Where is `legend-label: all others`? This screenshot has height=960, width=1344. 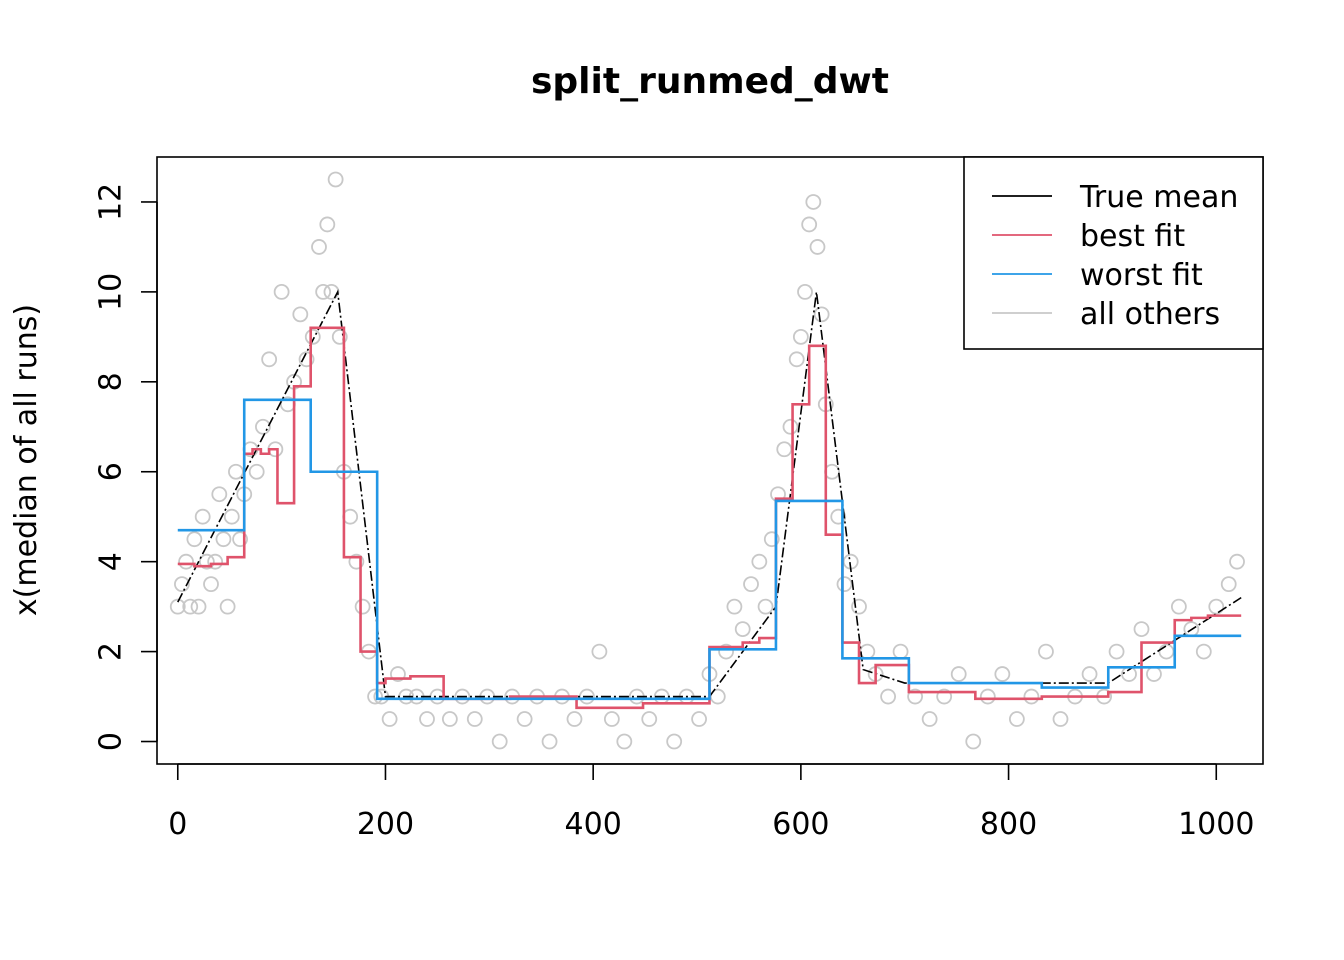
legend-label: all others is located at coordinates (1150, 314).